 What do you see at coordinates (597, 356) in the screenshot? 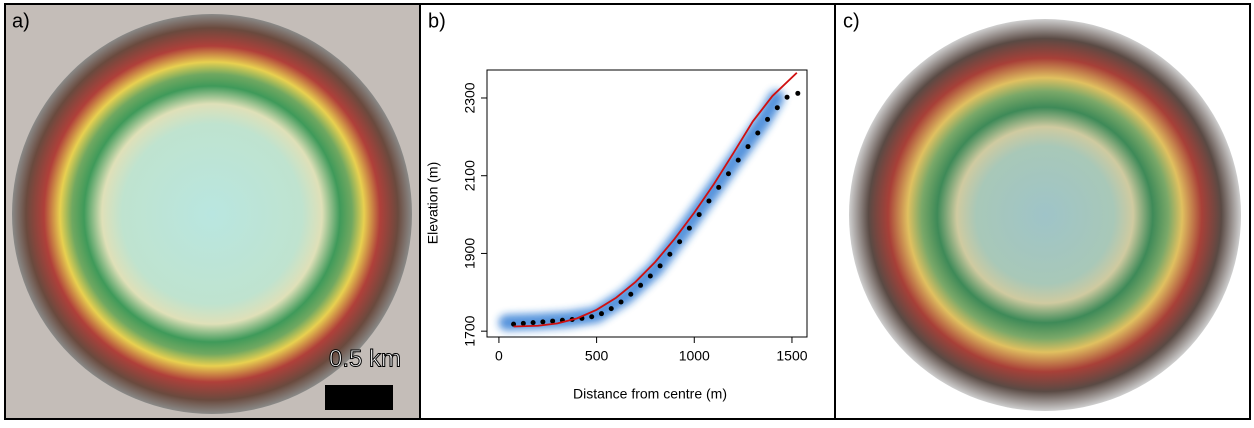
I see `x-tick-label: 500` at bounding box center [597, 356].